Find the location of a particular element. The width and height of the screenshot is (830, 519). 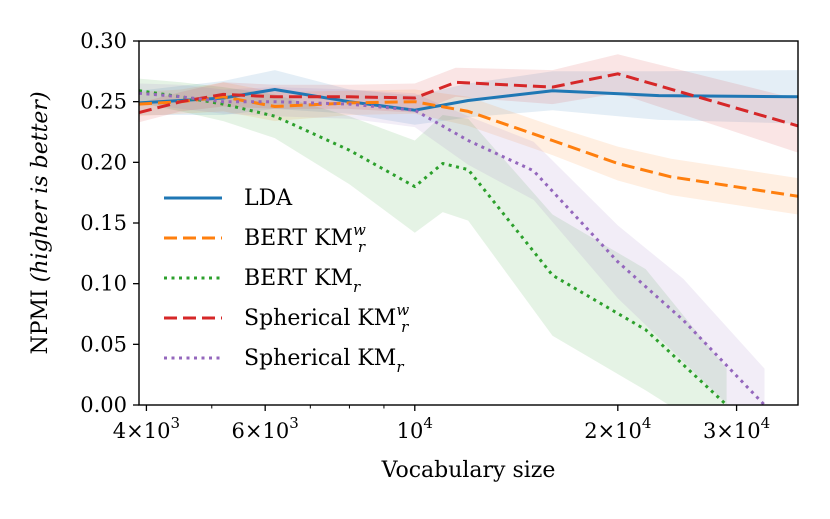

y-tick-label: 0.25 is located at coordinates (103, 102).